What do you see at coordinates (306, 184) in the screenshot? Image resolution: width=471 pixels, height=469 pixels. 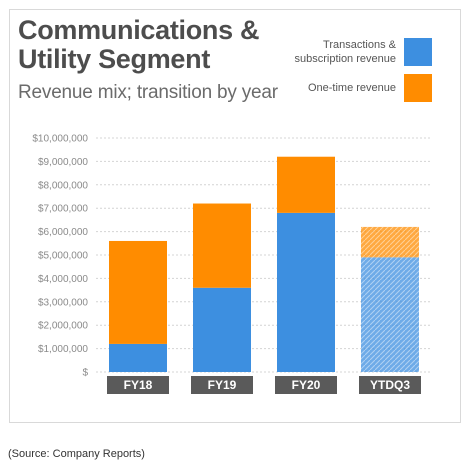 I see `bar-one-time-fy20` at bounding box center [306, 184].